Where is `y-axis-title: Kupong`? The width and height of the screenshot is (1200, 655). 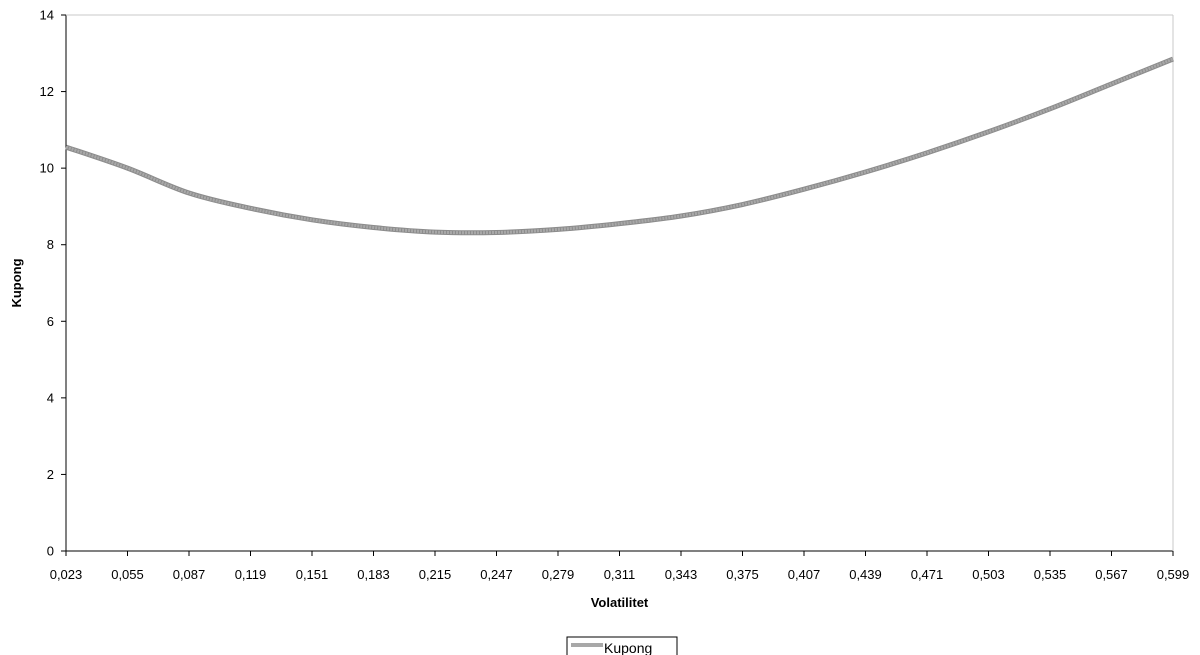 y-axis-title: Kupong is located at coordinates (16, 282).